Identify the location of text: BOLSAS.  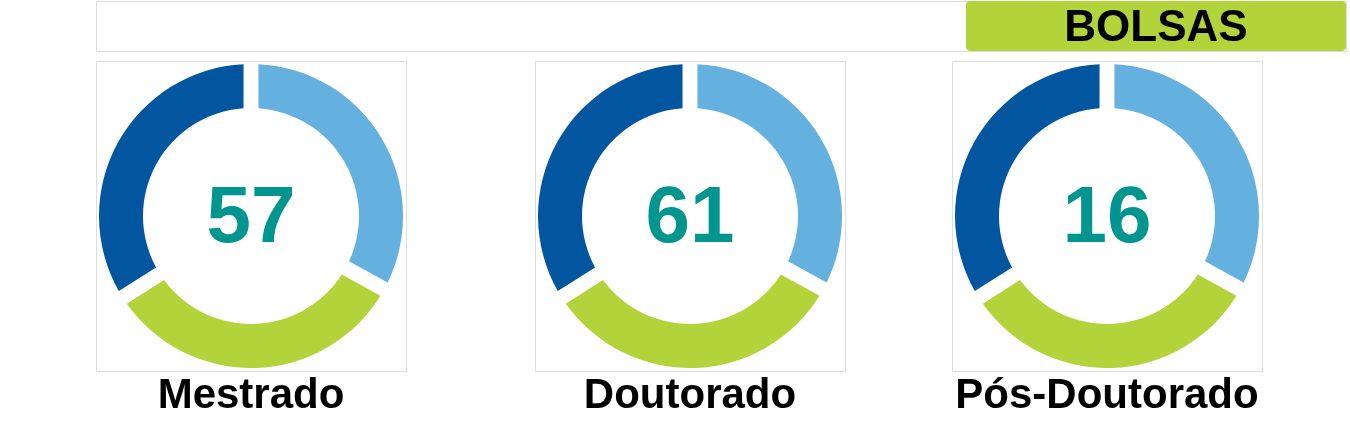
(1156, 25).